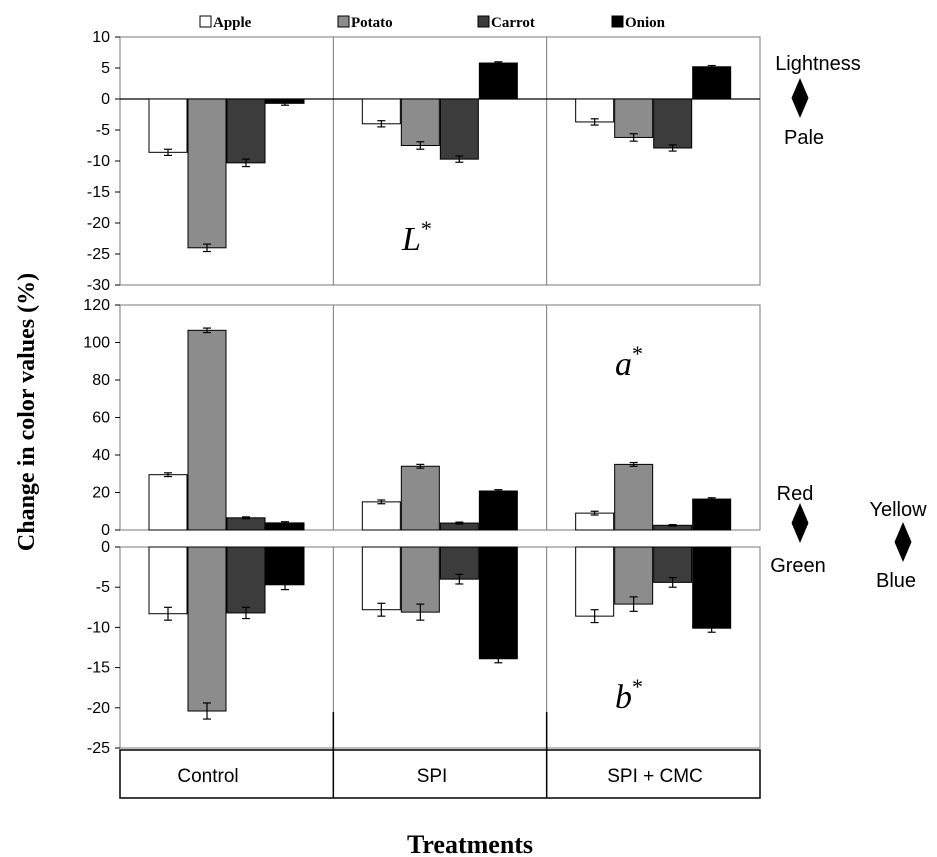  What do you see at coordinates (232, 23) in the screenshot?
I see `legend-label-apple: Apple` at bounding box center [232, 23].